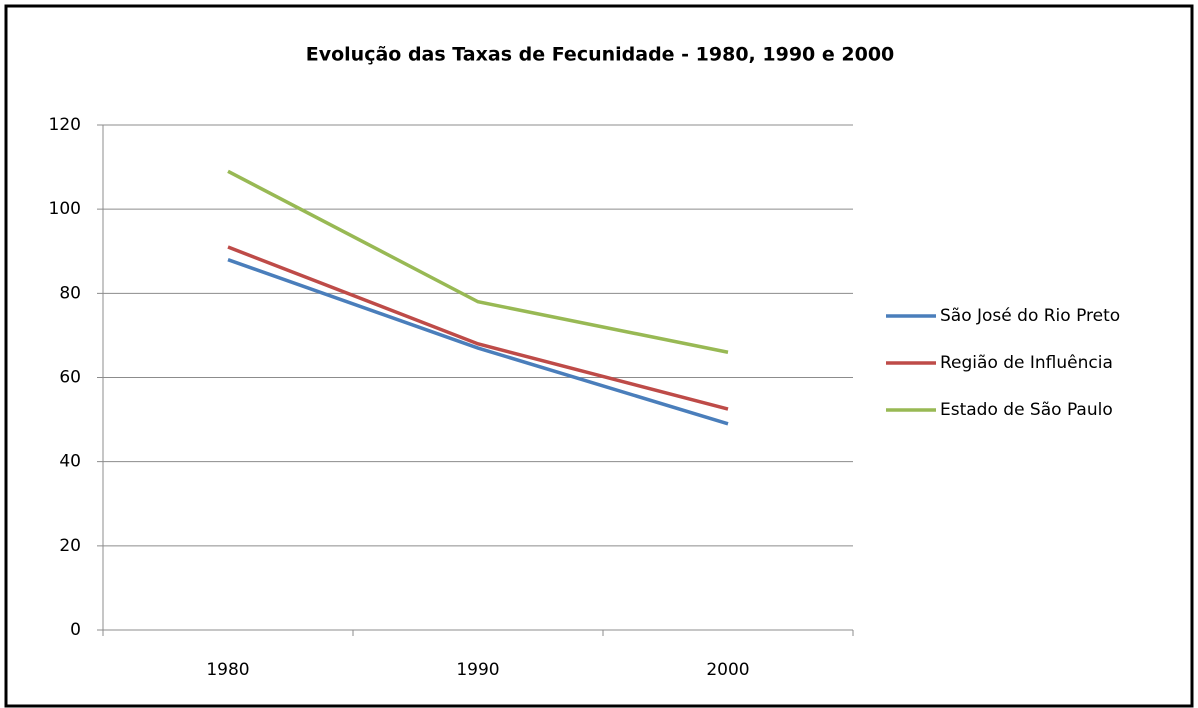 The width and height of the screenshot is (1198, 708). What do you see at coordinates (70, 546) in the screenshot?
I see `y-tick-label: 20` at bounding box center [70, 546].